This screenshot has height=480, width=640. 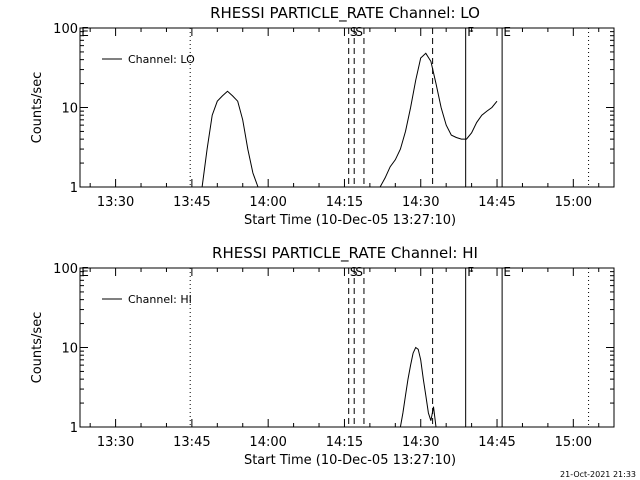 I want to click on chart1-y-axis-label: Counts/sec, so click(x=37, y=108).